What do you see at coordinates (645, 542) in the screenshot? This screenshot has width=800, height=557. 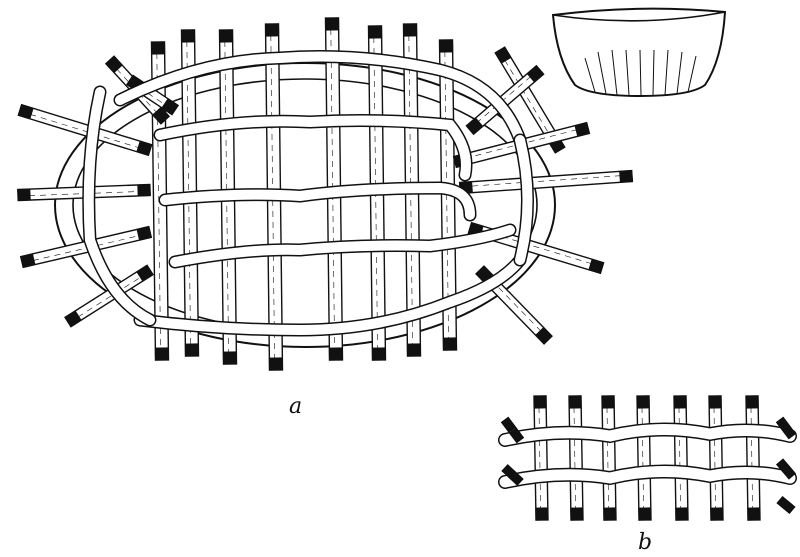 I see `figure-label-b: b` at bounding box center [645, 542].